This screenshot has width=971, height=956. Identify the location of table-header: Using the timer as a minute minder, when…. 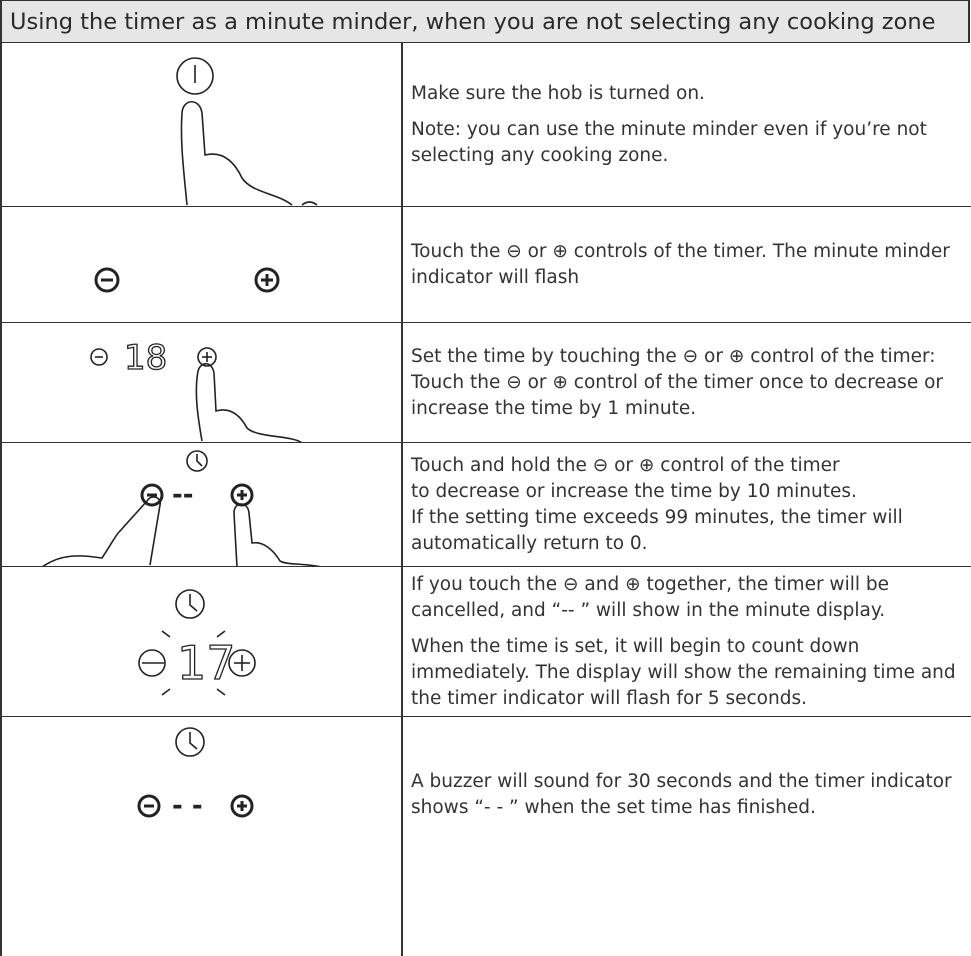
(485, 21).